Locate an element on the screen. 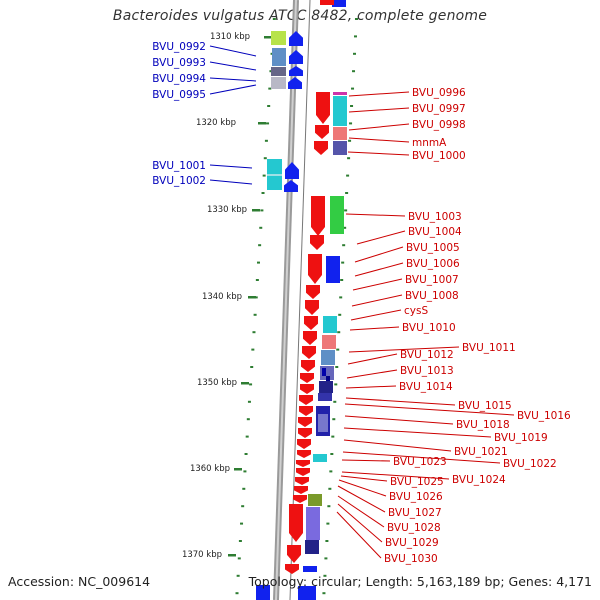  gene-label-forward: BVU_1001 is located at coordinates (179, 166).